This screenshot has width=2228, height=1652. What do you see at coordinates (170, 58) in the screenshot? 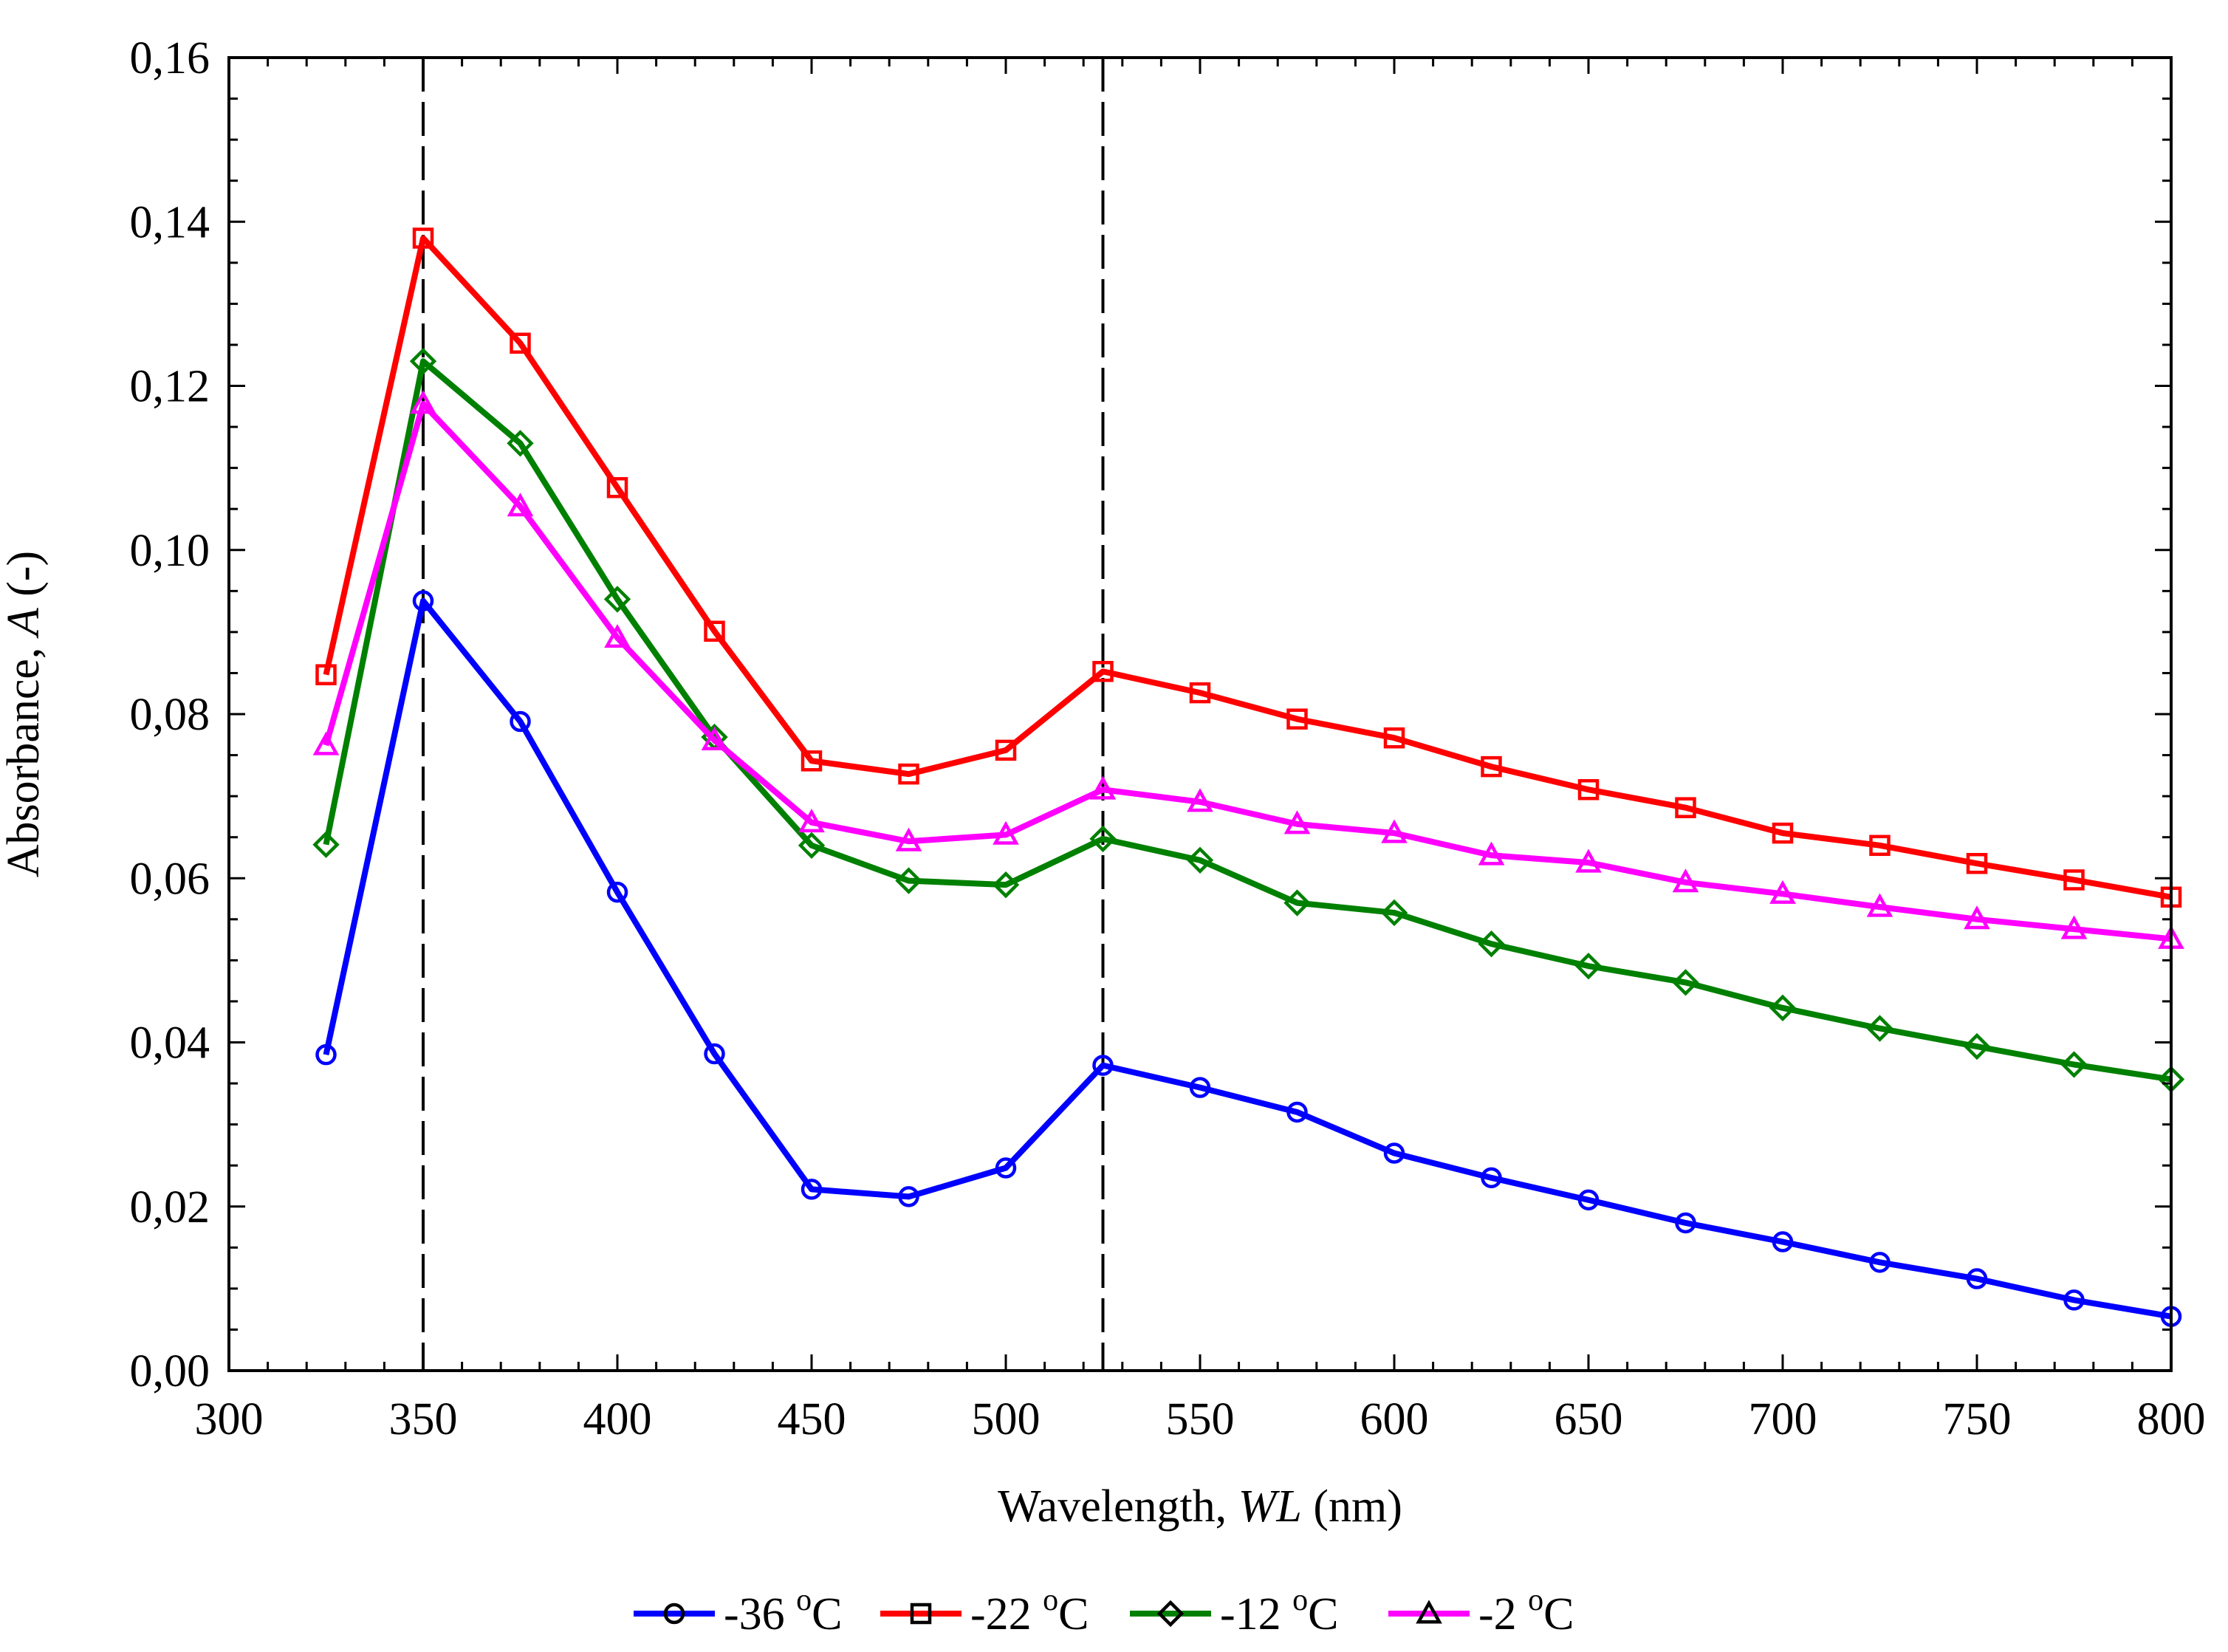
I see `y-tick-label: 0,16` at bounding box center [170, 58].